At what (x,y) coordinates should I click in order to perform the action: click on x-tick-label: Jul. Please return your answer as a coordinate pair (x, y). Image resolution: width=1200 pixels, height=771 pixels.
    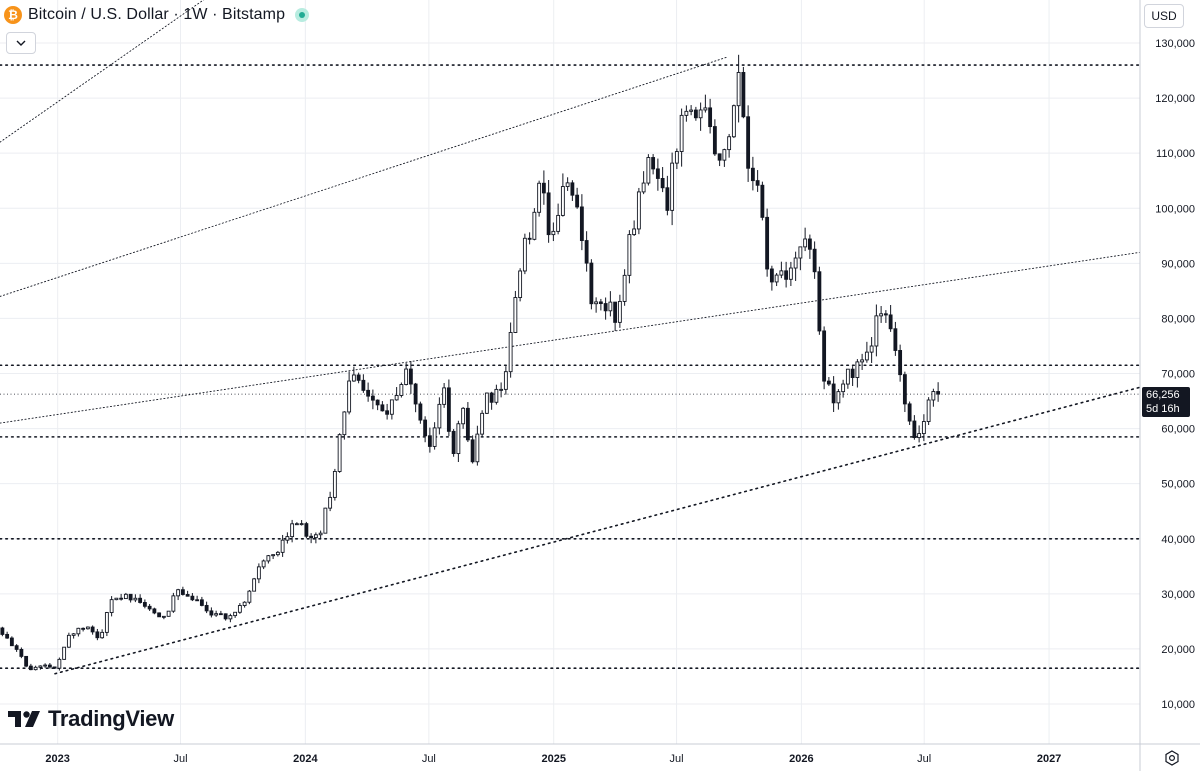
    Looking at the image, I should click on (924, 759).